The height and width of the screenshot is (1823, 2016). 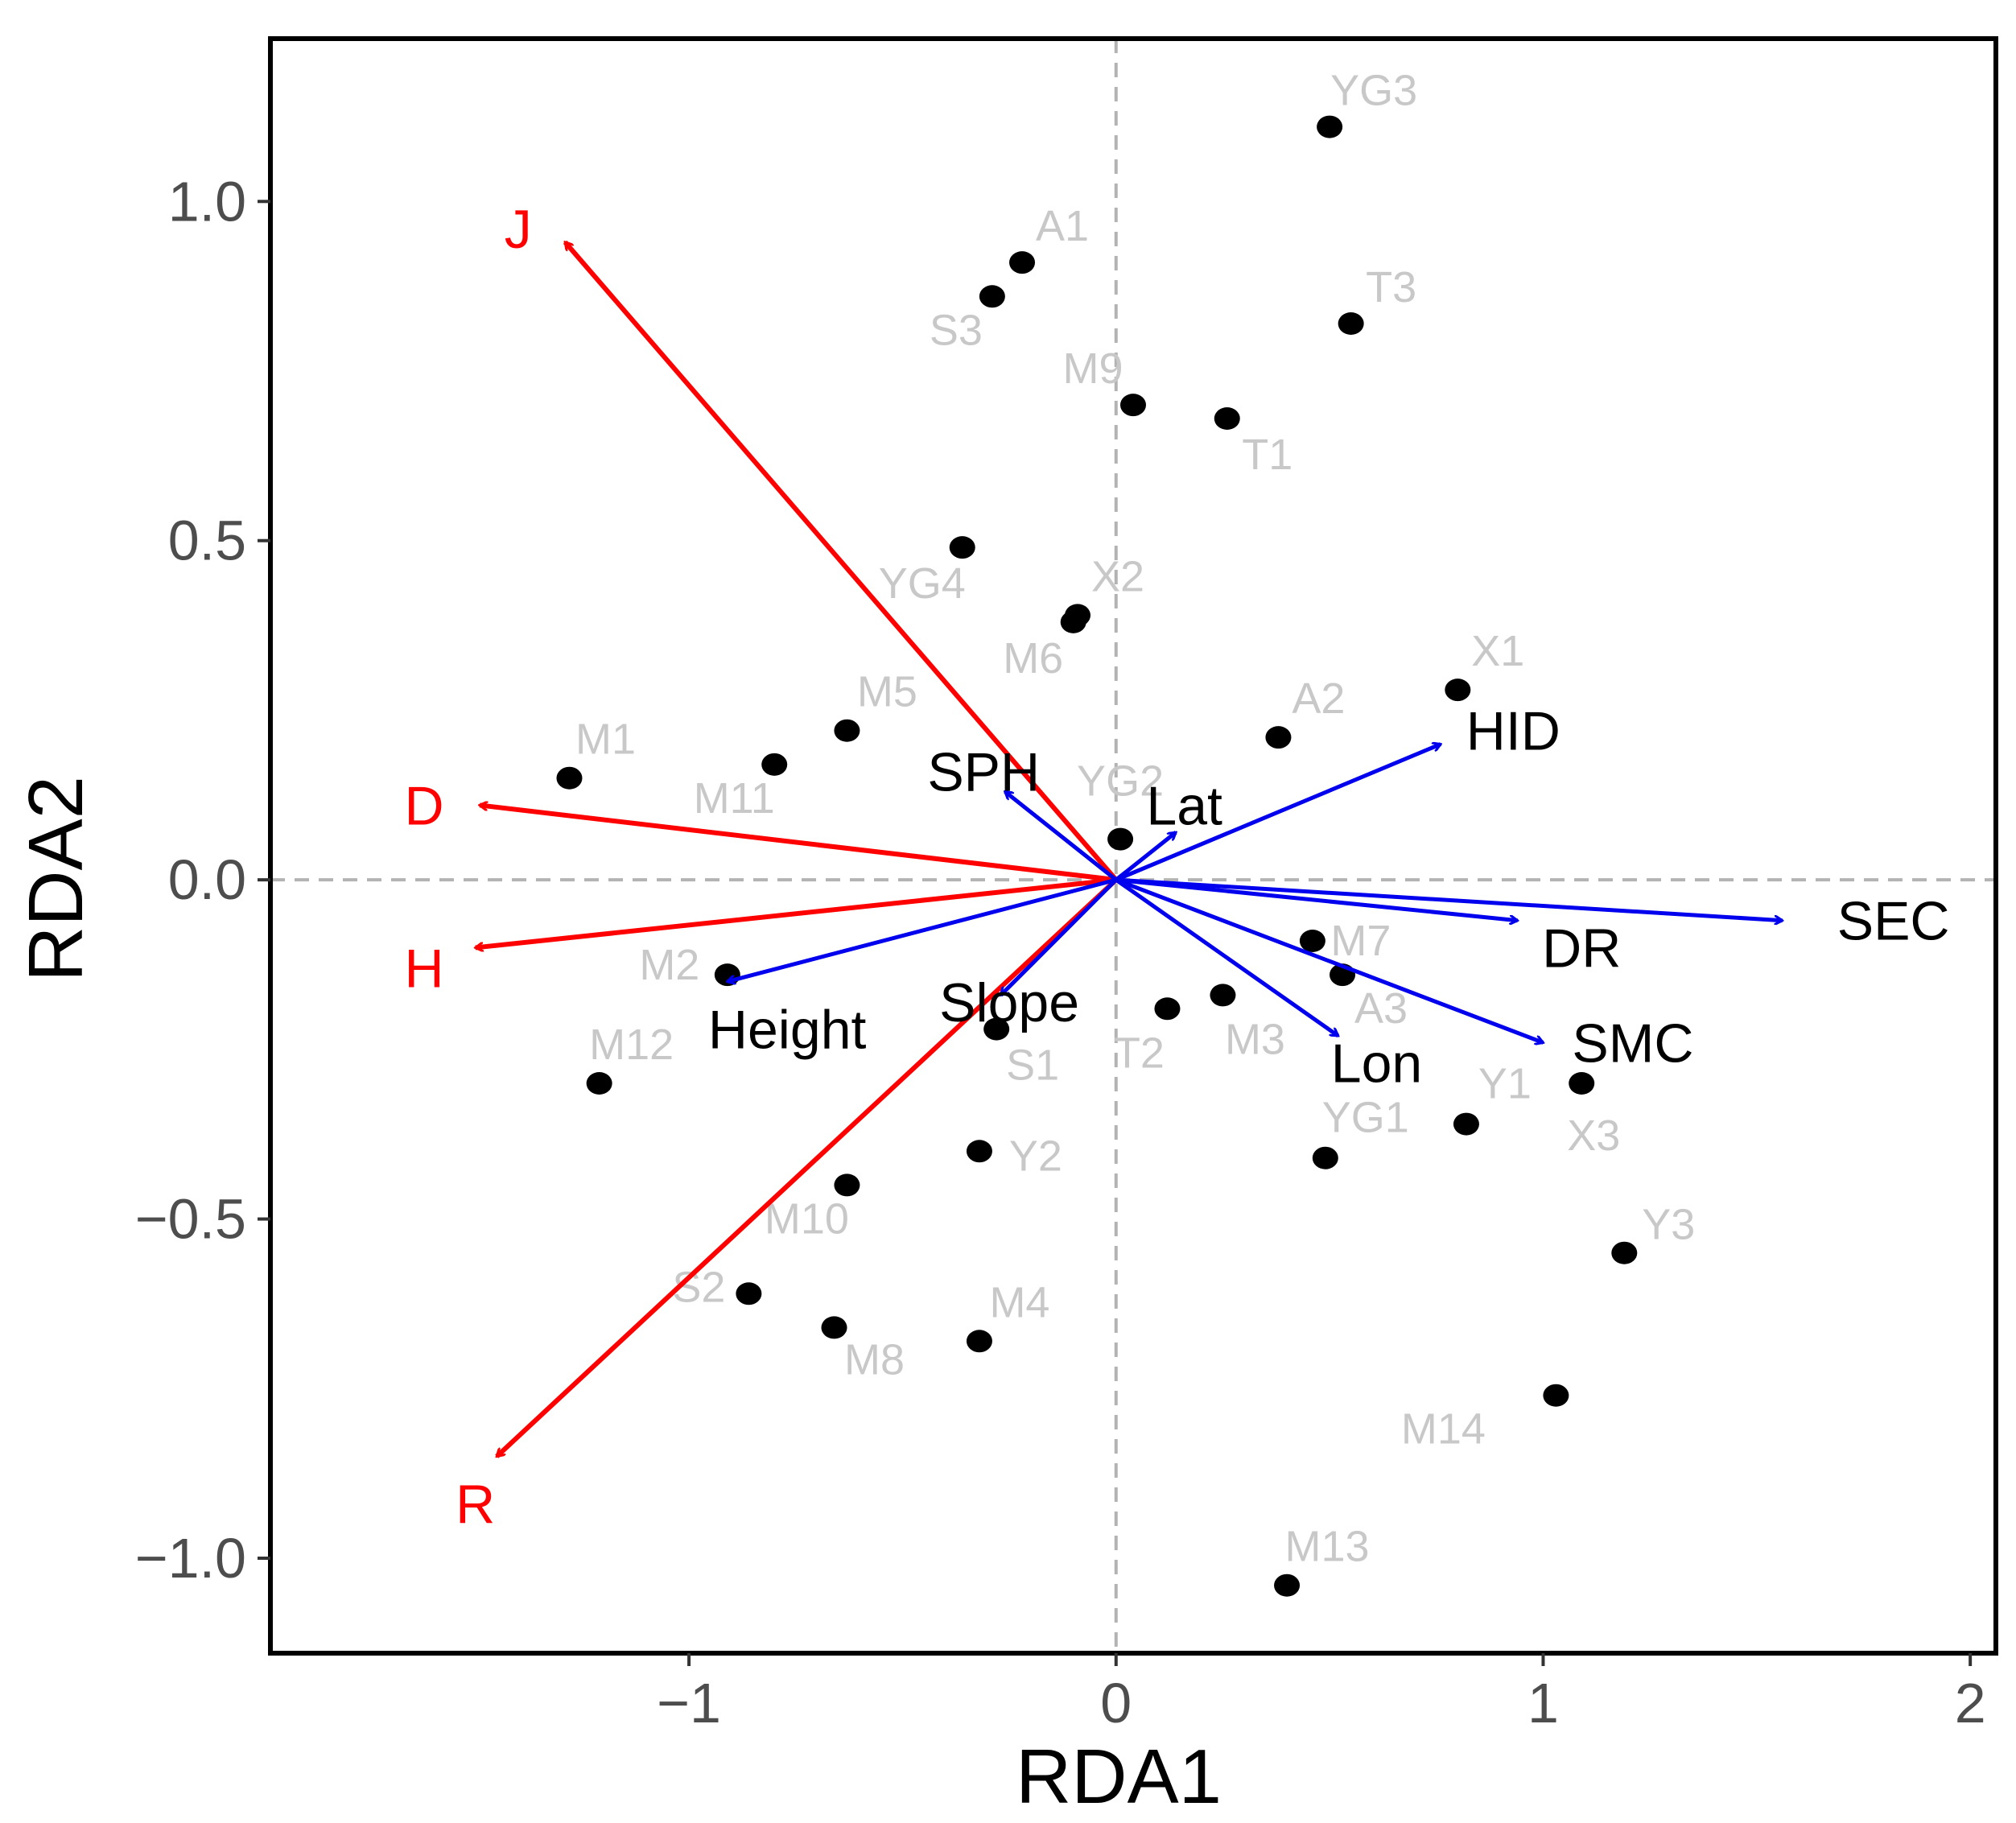 I want to click on site-label-t1: T1, so click(x=1267, y=455).